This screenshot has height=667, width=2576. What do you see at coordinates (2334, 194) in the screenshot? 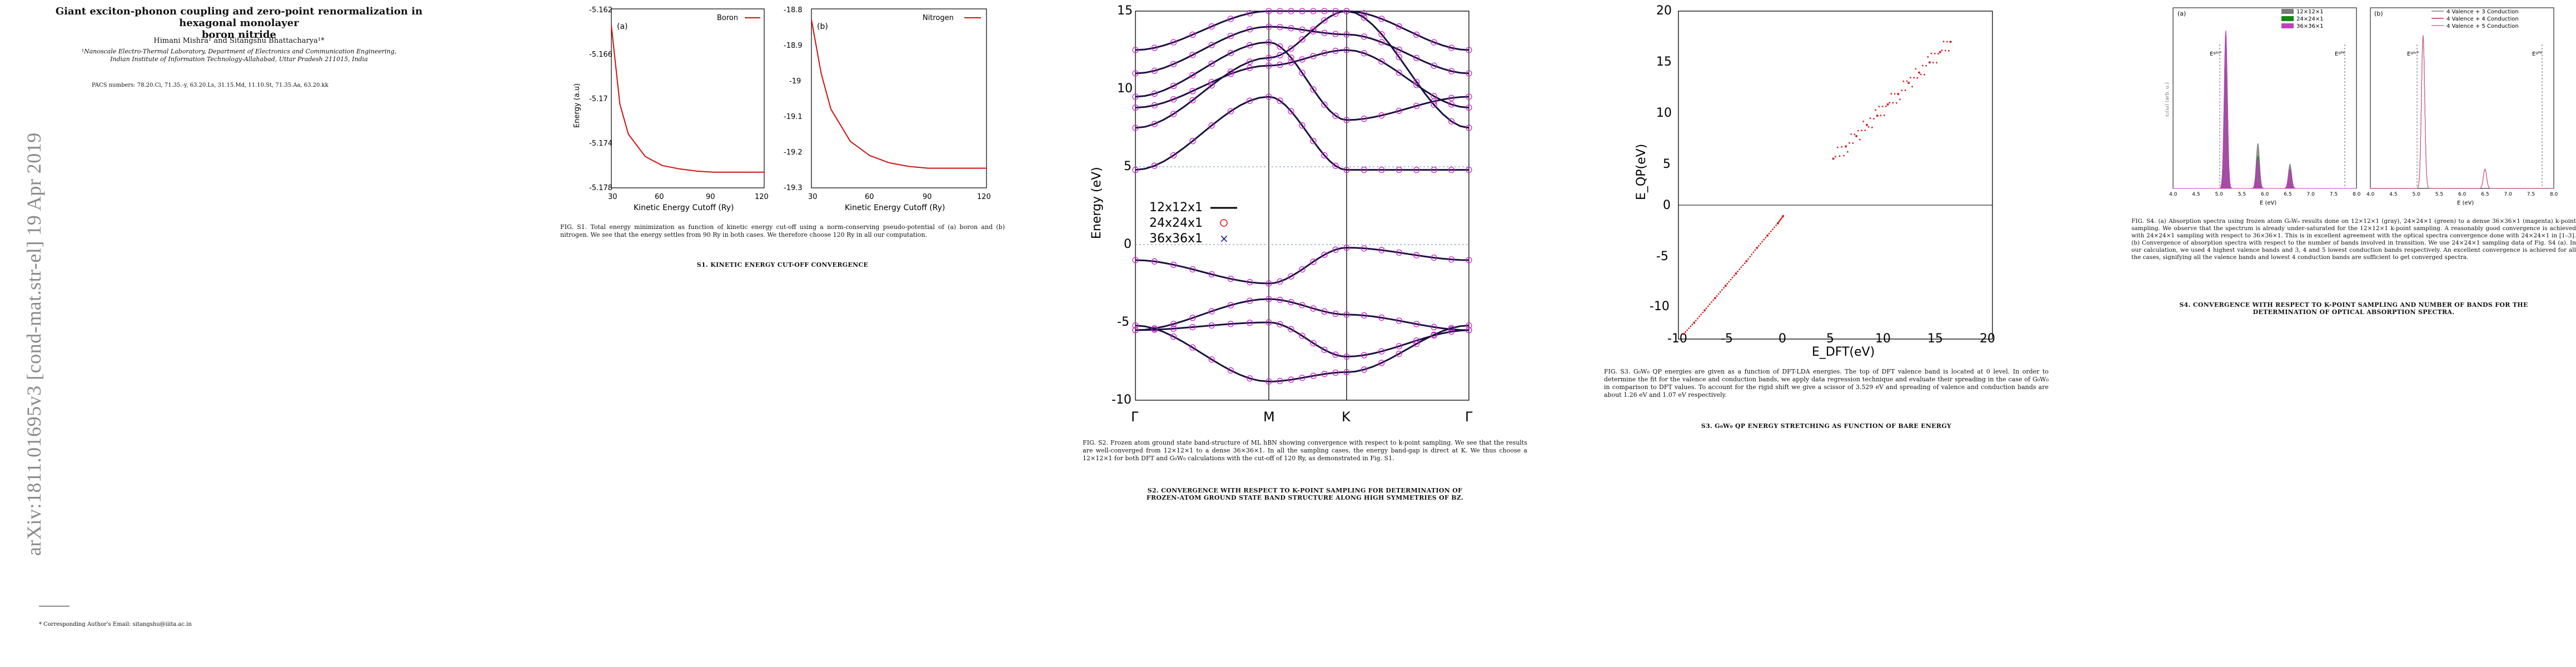
I see `xtick-s4a-xticks-7: 7.5` at bounding box center [2334, 194].